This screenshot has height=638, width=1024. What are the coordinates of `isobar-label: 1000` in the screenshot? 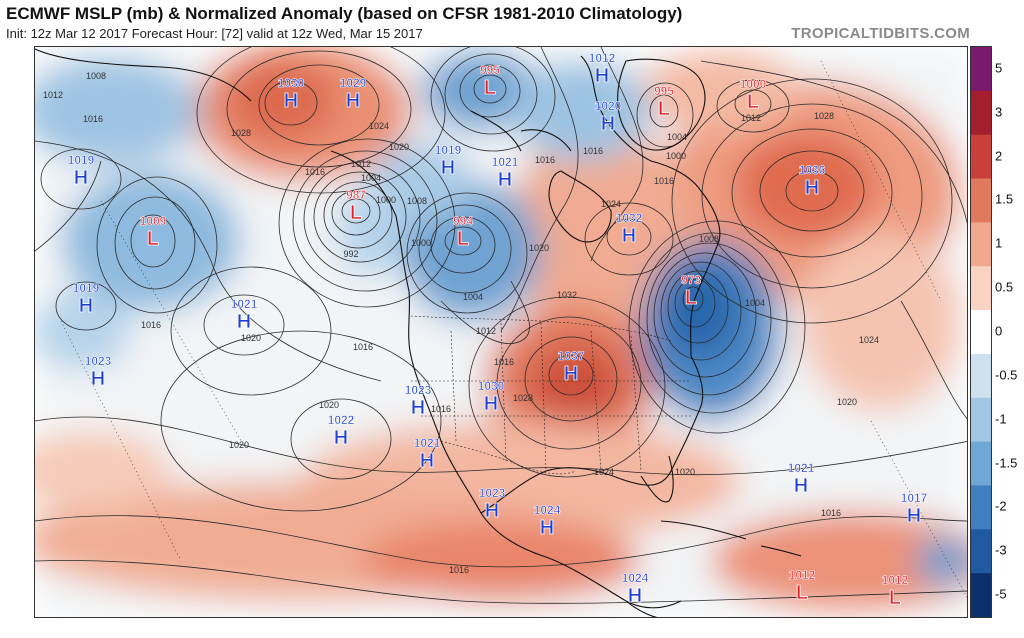 It's located at (421, 243).